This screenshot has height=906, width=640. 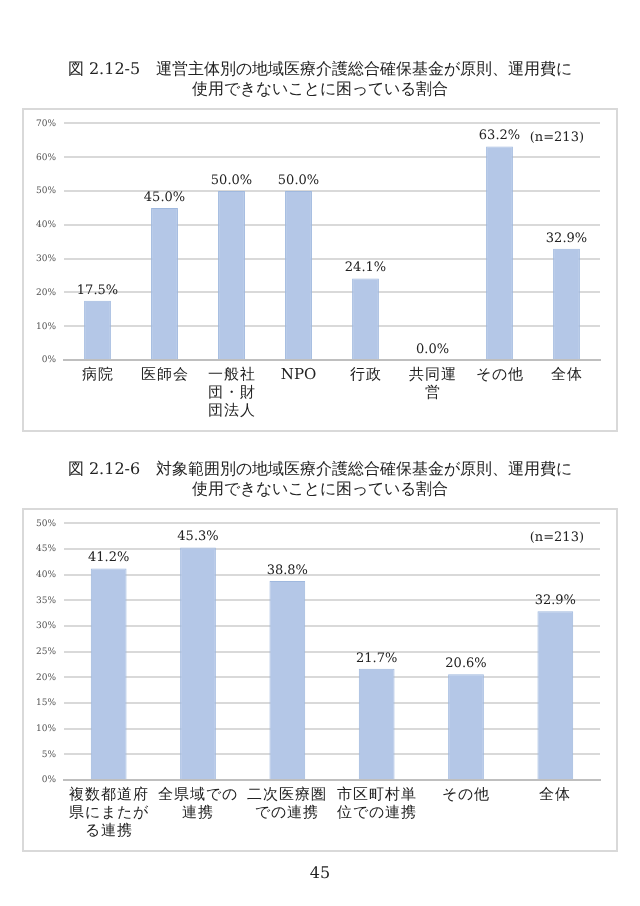 I want to click on text: 45, so click(x=320, y=873).